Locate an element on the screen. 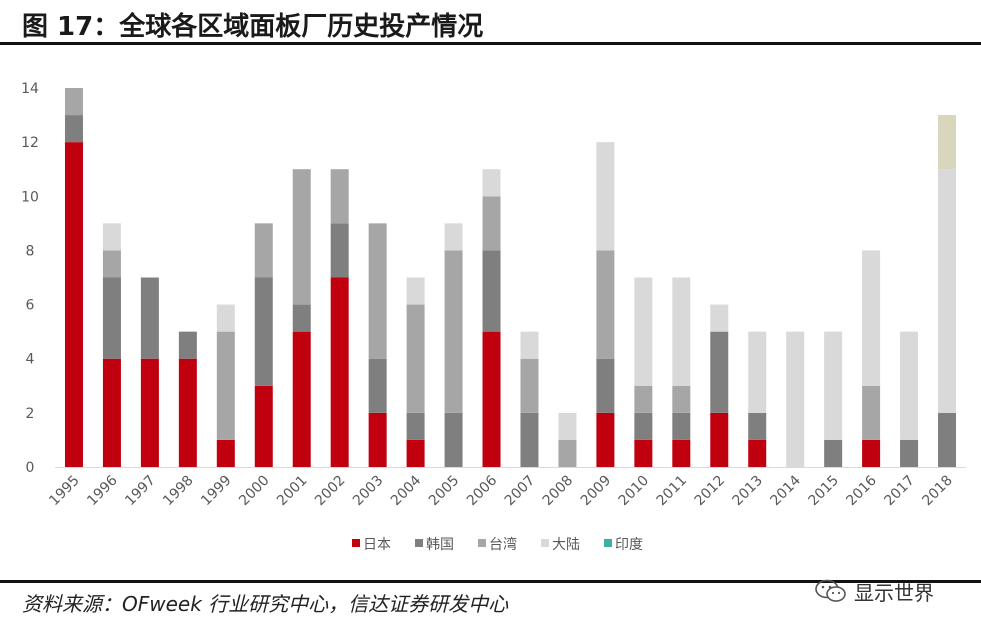 The image size is (981, 631). x-tick-label: 2001 is located at coordinates (292, 491).